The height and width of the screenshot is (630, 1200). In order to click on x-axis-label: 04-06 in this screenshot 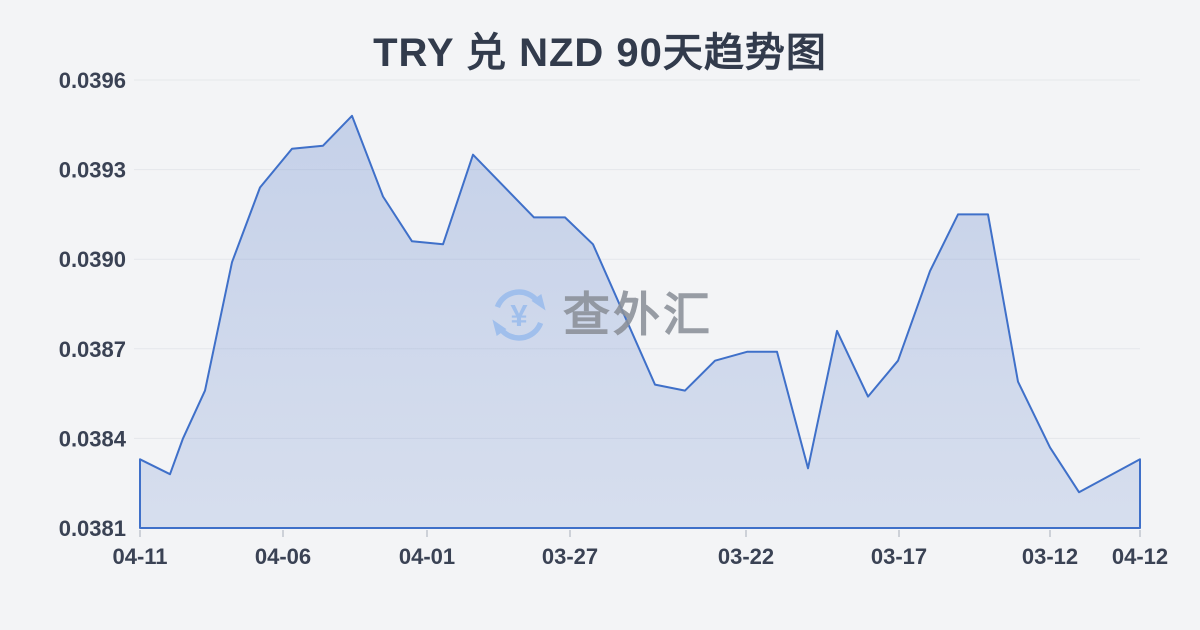, I will do `click(283, 556)`.